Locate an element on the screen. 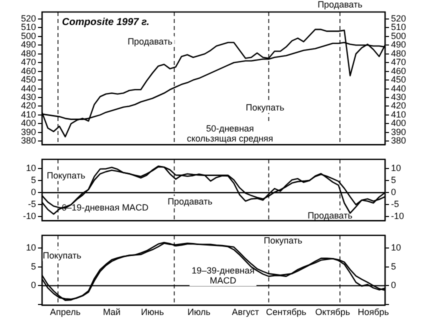  x-tick-label: Август is located at coordinates (246, 312).